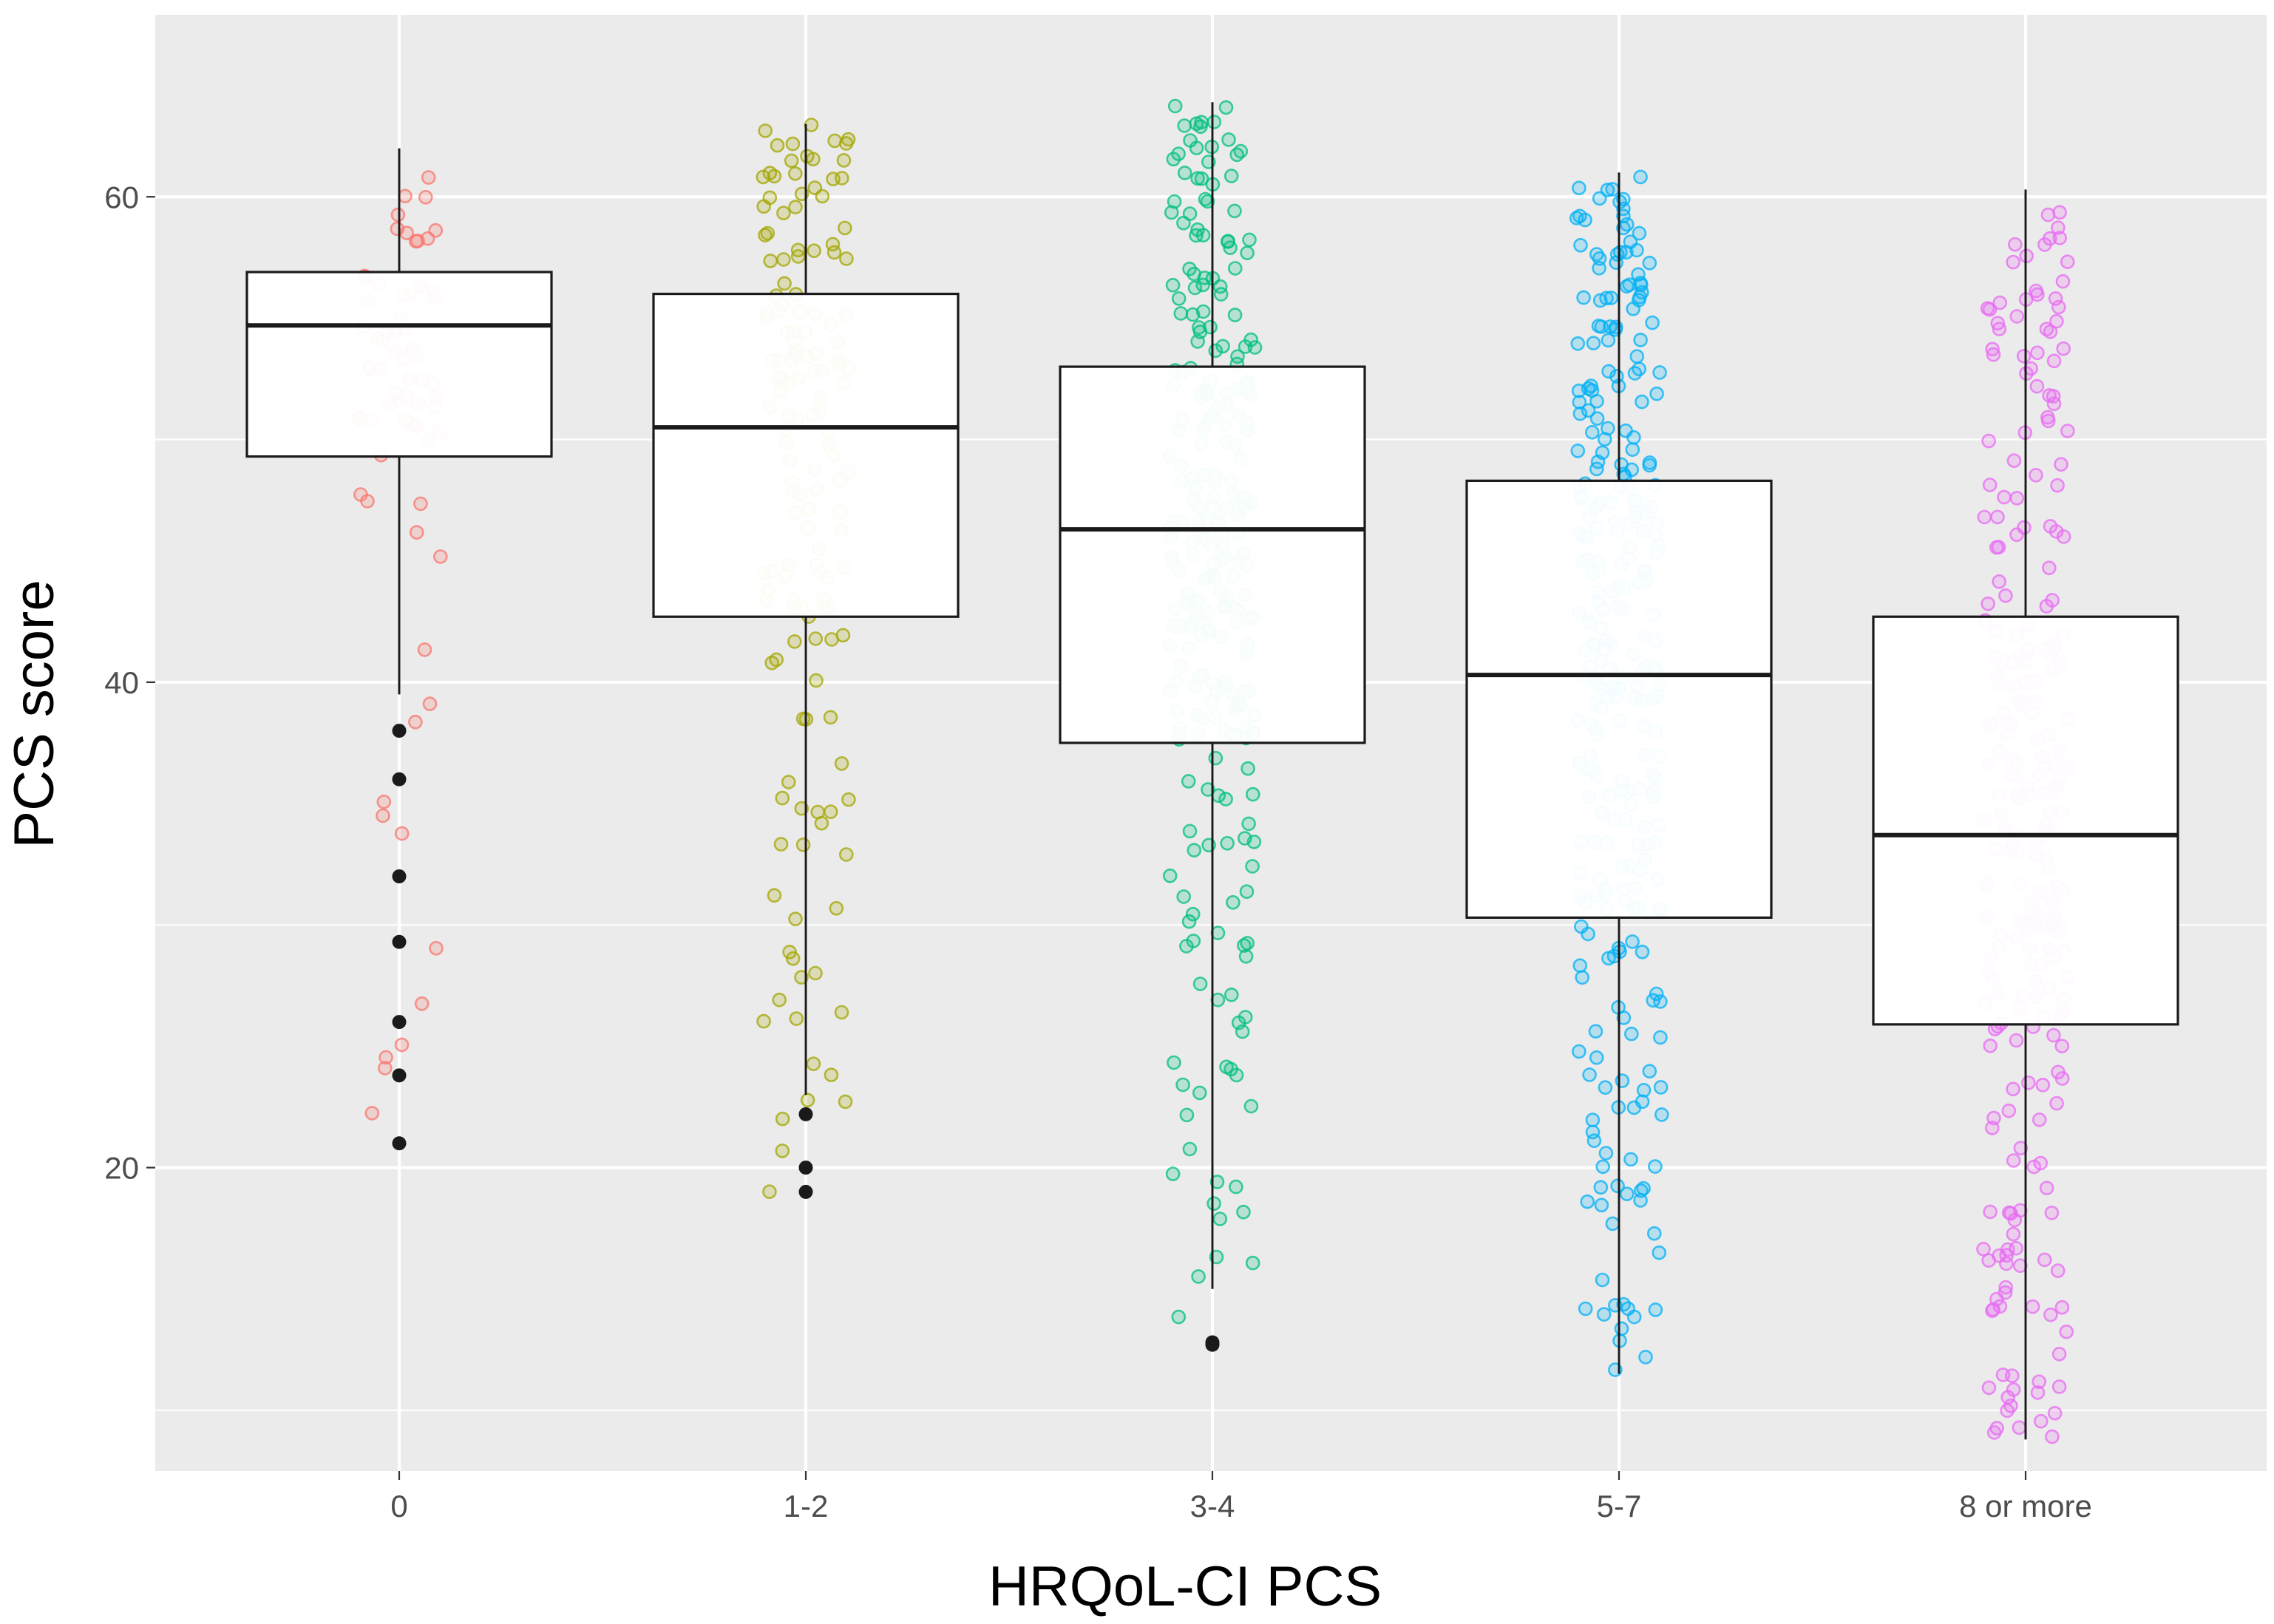 This screenshot has width=2274, height=1624. What do you see at coordinates (398, 1506) in the screenshot?
I see `x-tick-label: 0` at bounding box center [398, 1506].